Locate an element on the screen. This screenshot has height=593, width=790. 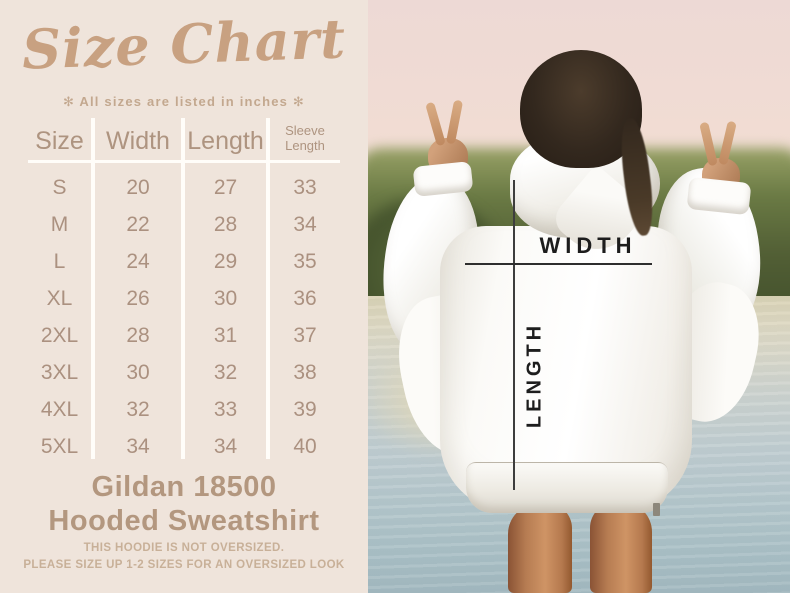
table-cell: 20 is located at coordinates (140, 181).